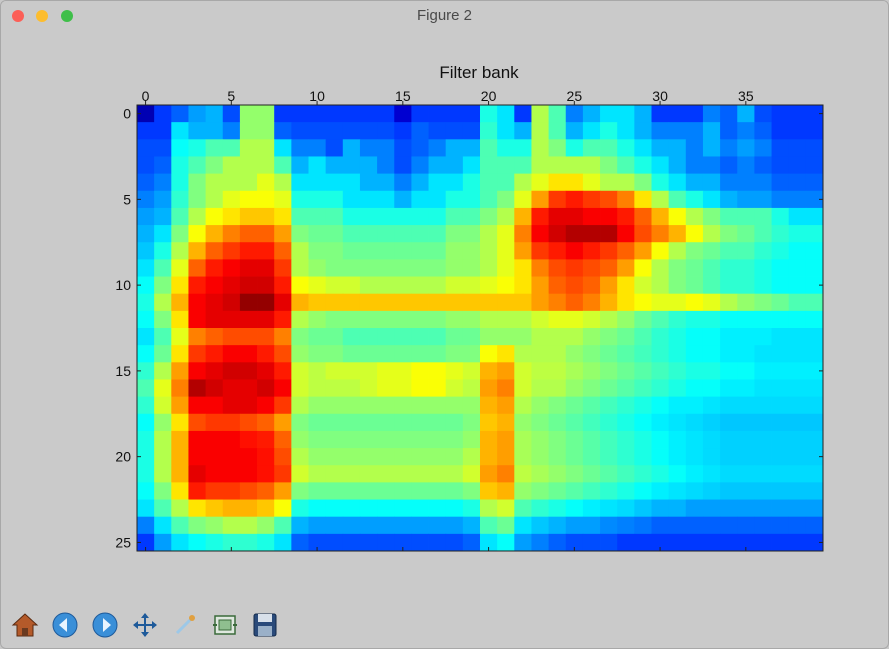 This screenshot has height=649, width=889. Describe the element at coordinates (479, 72) in the screenshot. I see `chart-title: Filter bank` at that location.